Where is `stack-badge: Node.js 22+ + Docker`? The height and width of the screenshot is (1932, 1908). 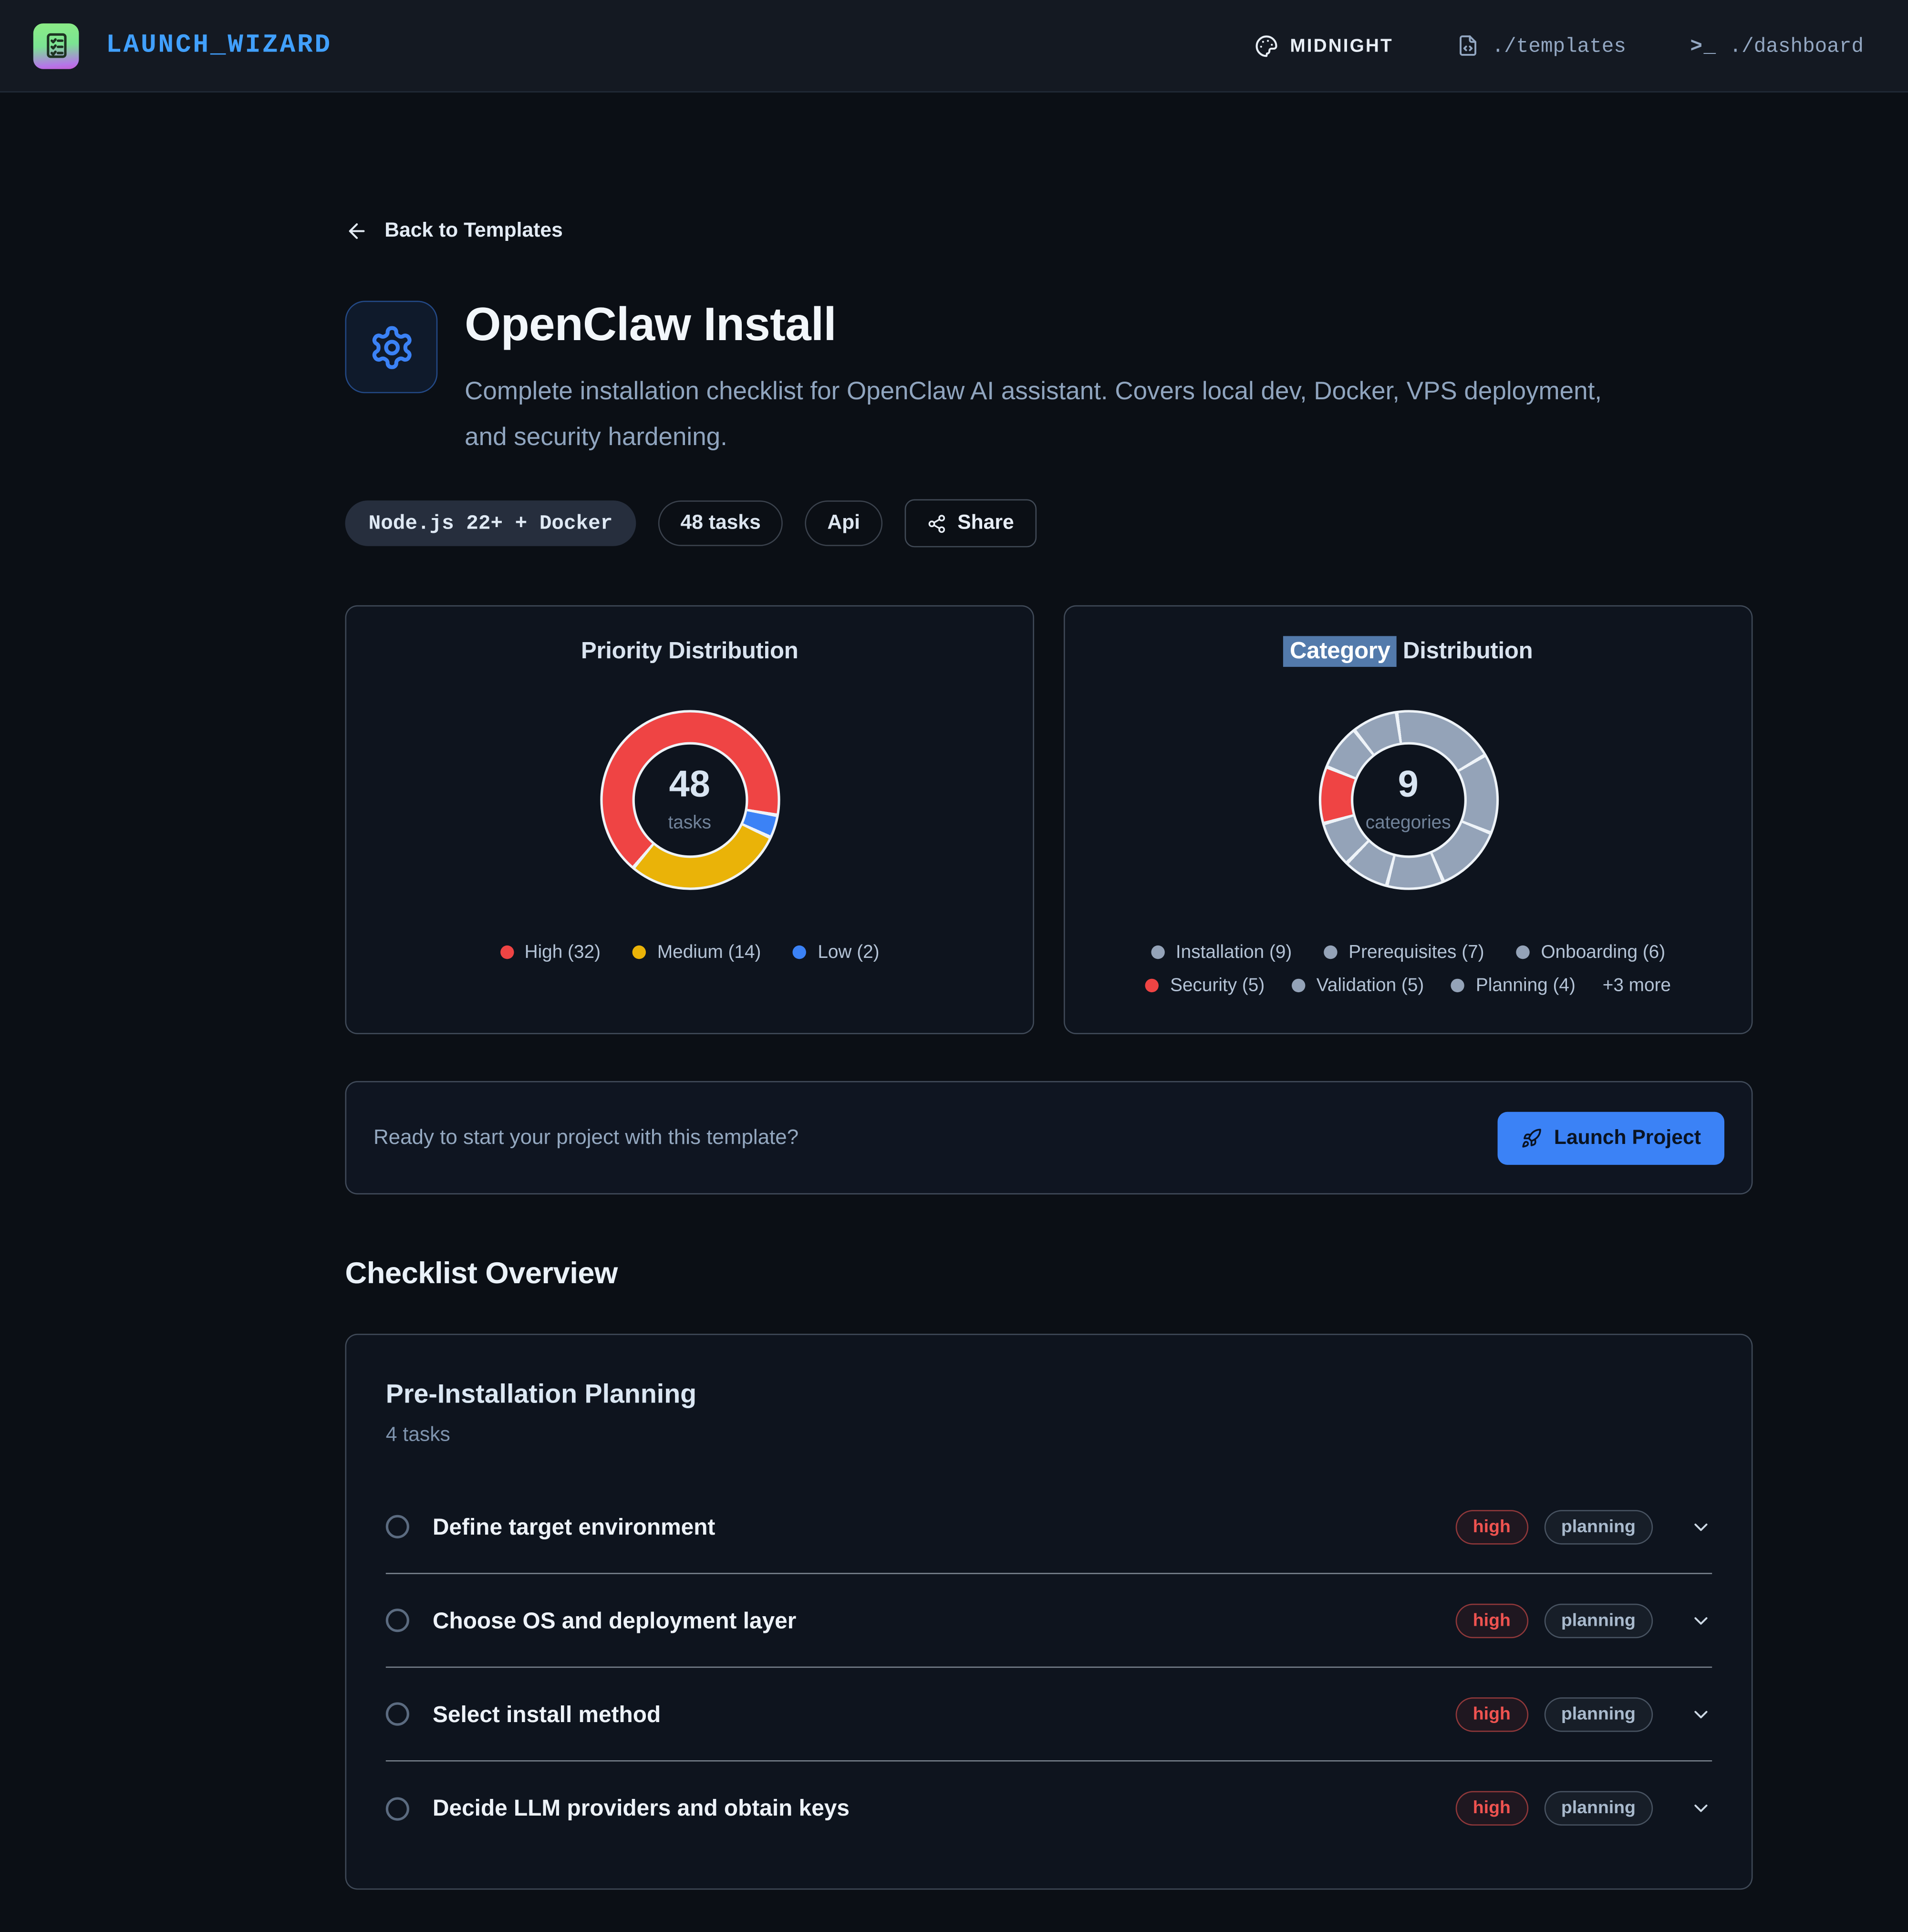
stack-badge: Node.js 22+ + Docker is located at coordinates (490, 524).